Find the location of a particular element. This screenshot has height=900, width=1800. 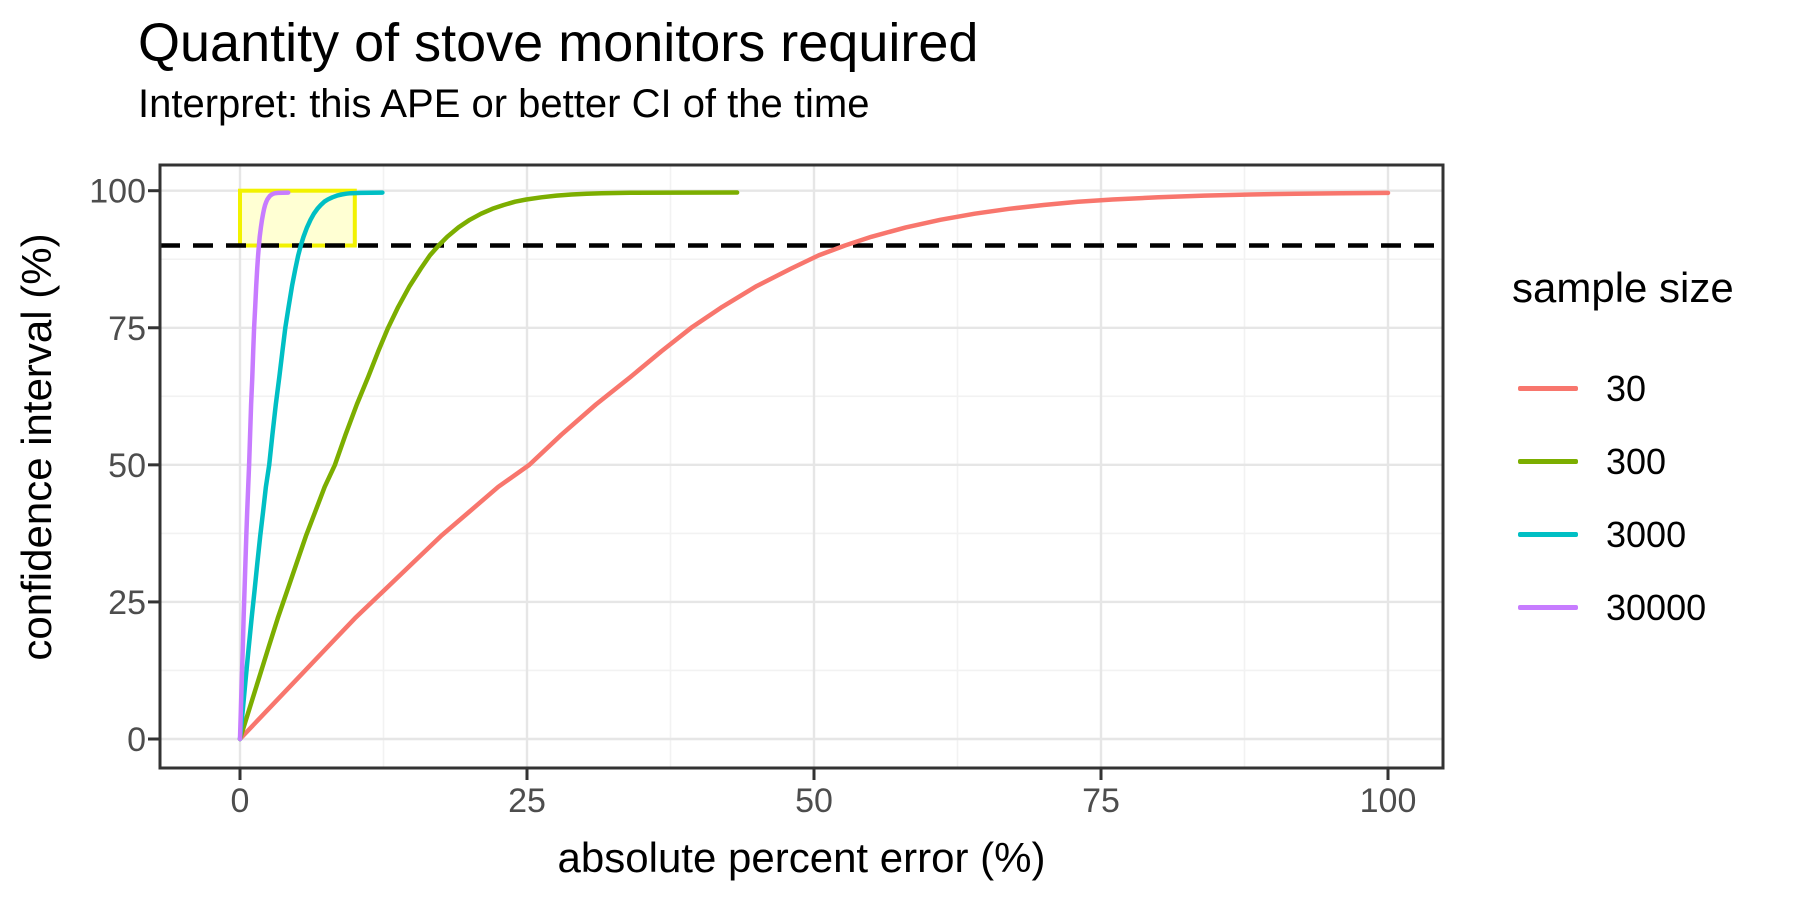

legend-items: 30 300 3000 30000 is located at coordinates (1623, 498).